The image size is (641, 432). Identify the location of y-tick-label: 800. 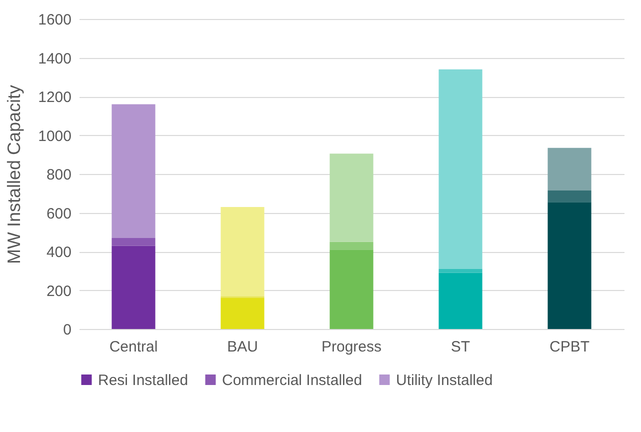
(59, 175).